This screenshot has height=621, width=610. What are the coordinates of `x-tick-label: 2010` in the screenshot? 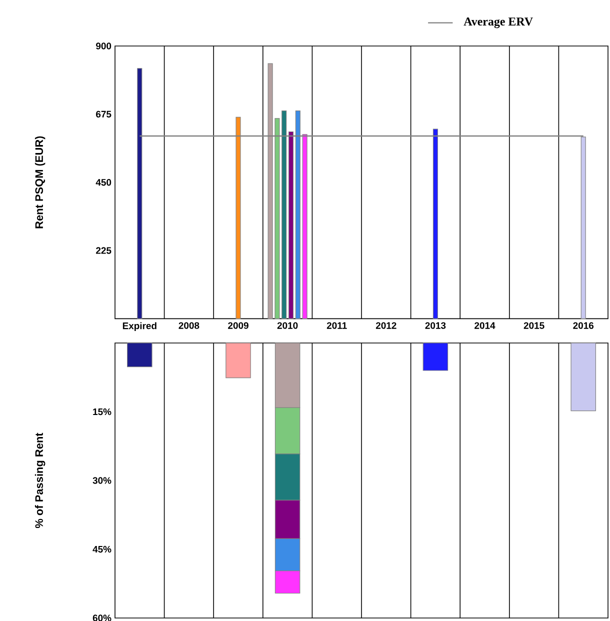 It's located at (287, 325).